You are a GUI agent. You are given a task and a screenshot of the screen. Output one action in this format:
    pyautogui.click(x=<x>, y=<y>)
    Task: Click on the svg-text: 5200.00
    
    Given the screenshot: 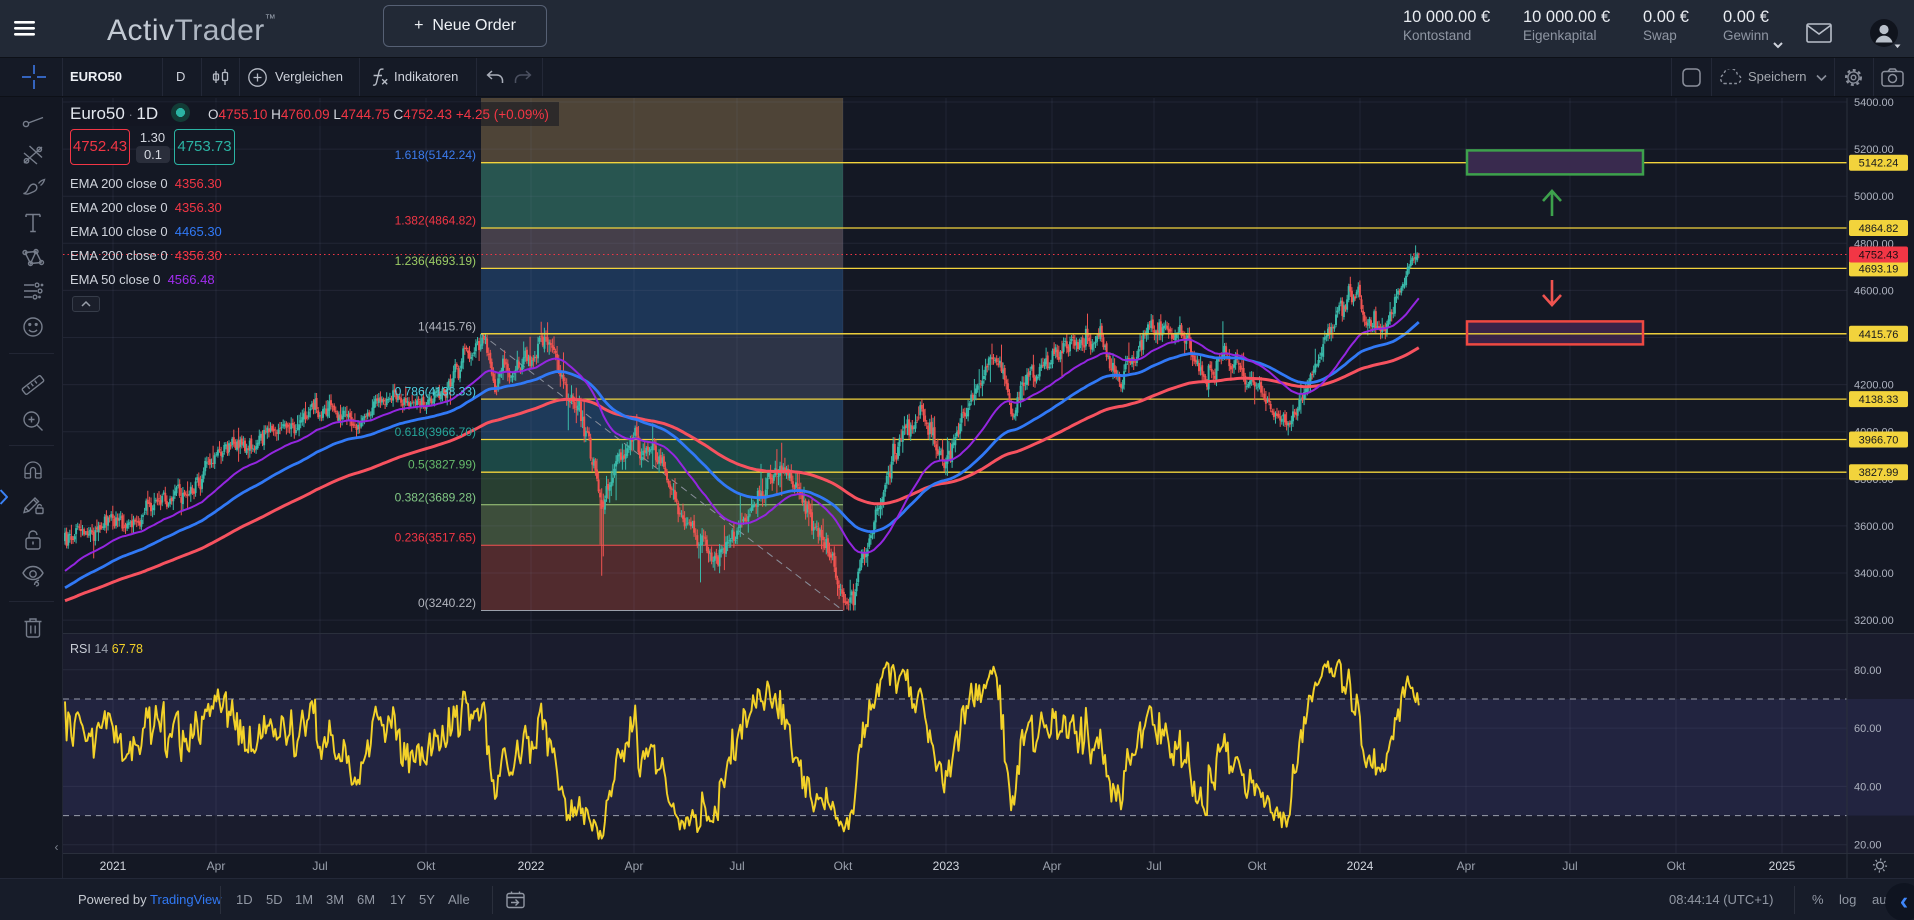 What is the action you would take?
    pyautogui.click(x=1874, y=150)
    